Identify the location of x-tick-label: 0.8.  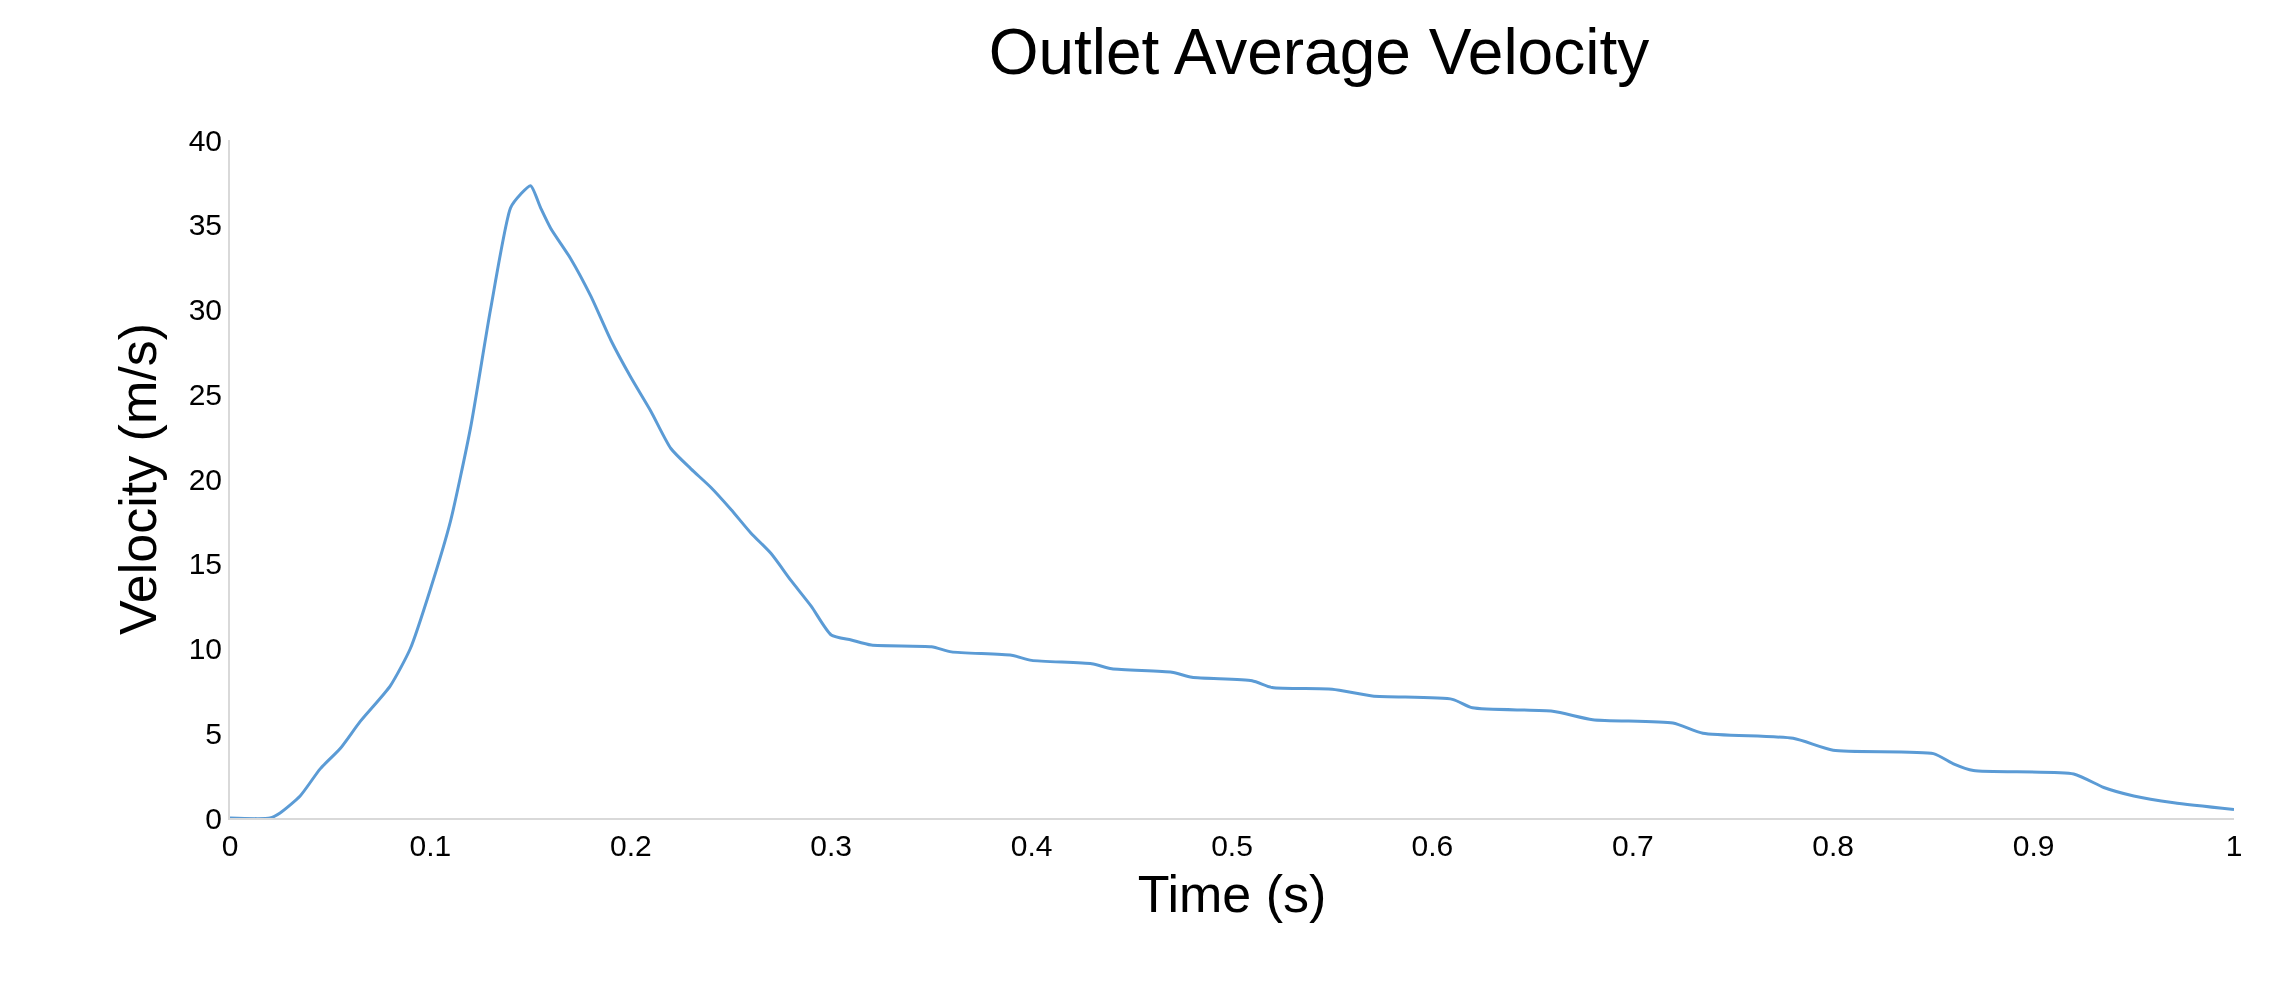
(1833, 845).